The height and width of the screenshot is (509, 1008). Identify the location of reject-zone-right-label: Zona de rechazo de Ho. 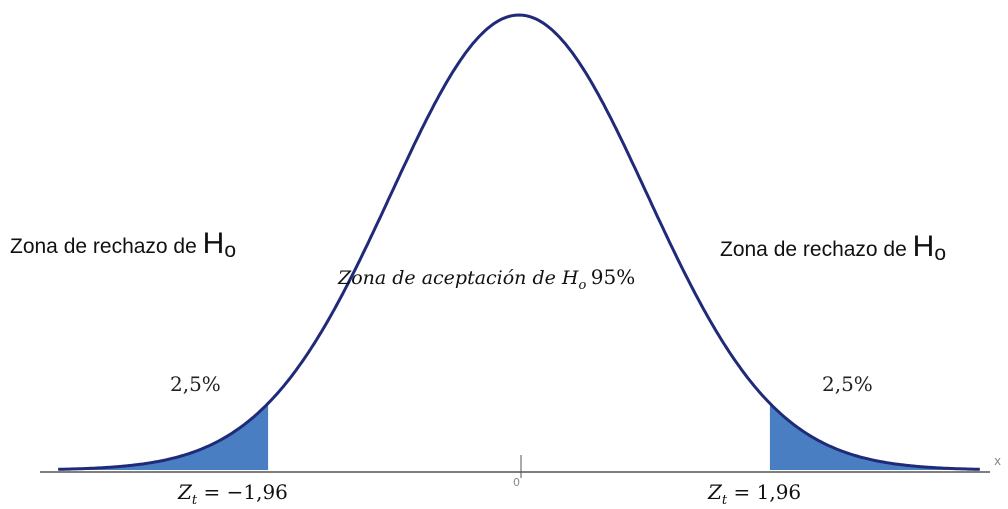
(833, 247).